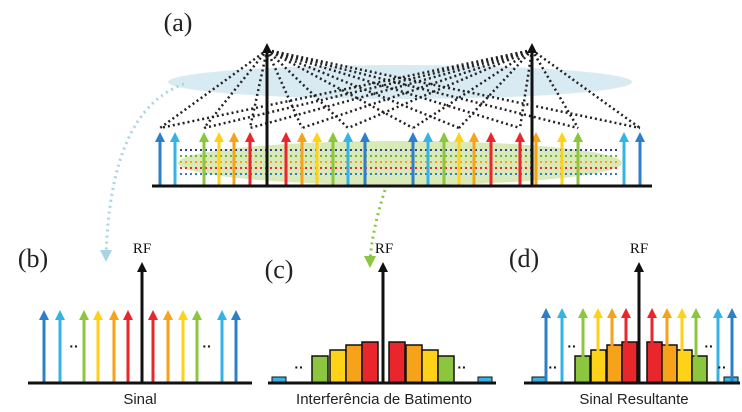 The height and width of the screenshot is (412, 742). What do you see at coordinates (721, 367) in the screenshot?
I see `panel-d-ellipsis-right-lower: ··` at bounding box center [721, 367].